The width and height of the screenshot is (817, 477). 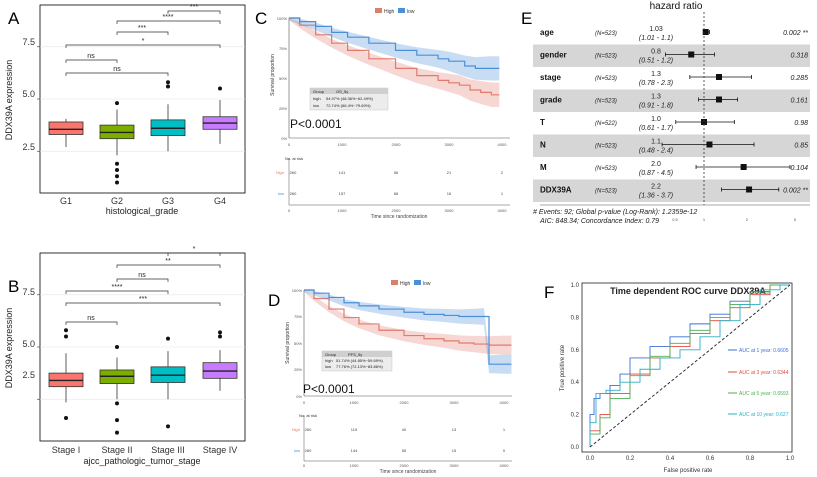 I want to click on panel-e-row-0-pvalue: 0.002 **, so click(x=795, y=33).